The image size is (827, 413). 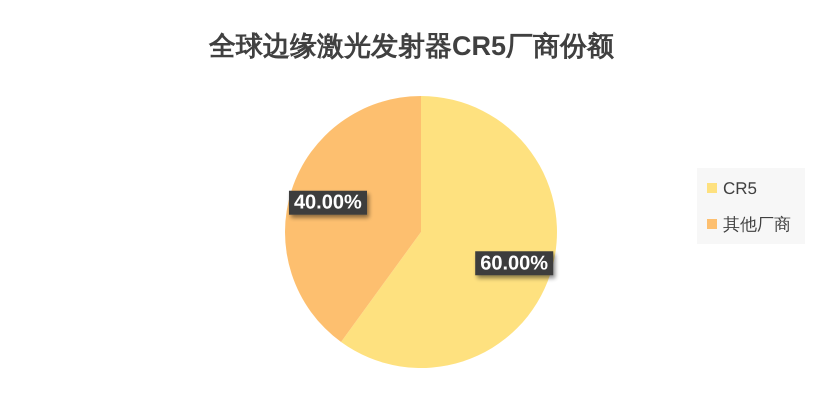 I want to click on title: 全球边缘激光发射器CR5厂商份额, so click(x=411, y=46).